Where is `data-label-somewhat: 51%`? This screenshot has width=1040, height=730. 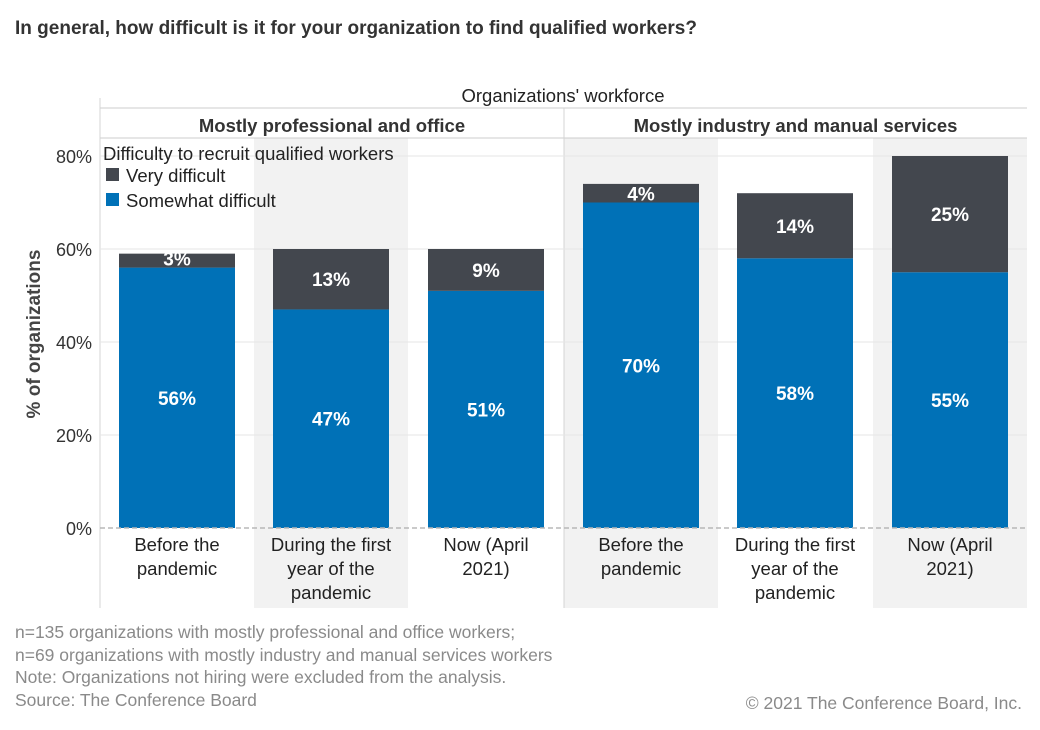
data-label-somewhat: 51% is located at coordinates (486, 410).